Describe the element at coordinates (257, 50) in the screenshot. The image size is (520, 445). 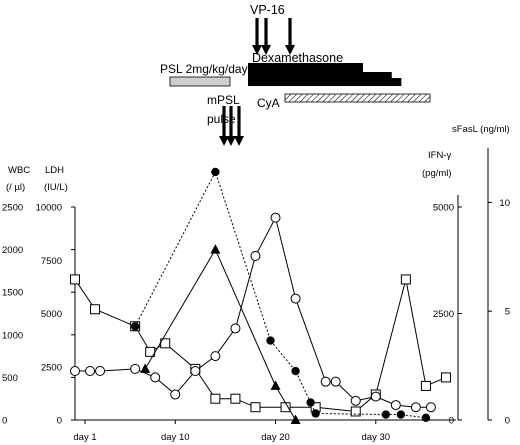
I see `vp16-arrow-1-head` at that location.